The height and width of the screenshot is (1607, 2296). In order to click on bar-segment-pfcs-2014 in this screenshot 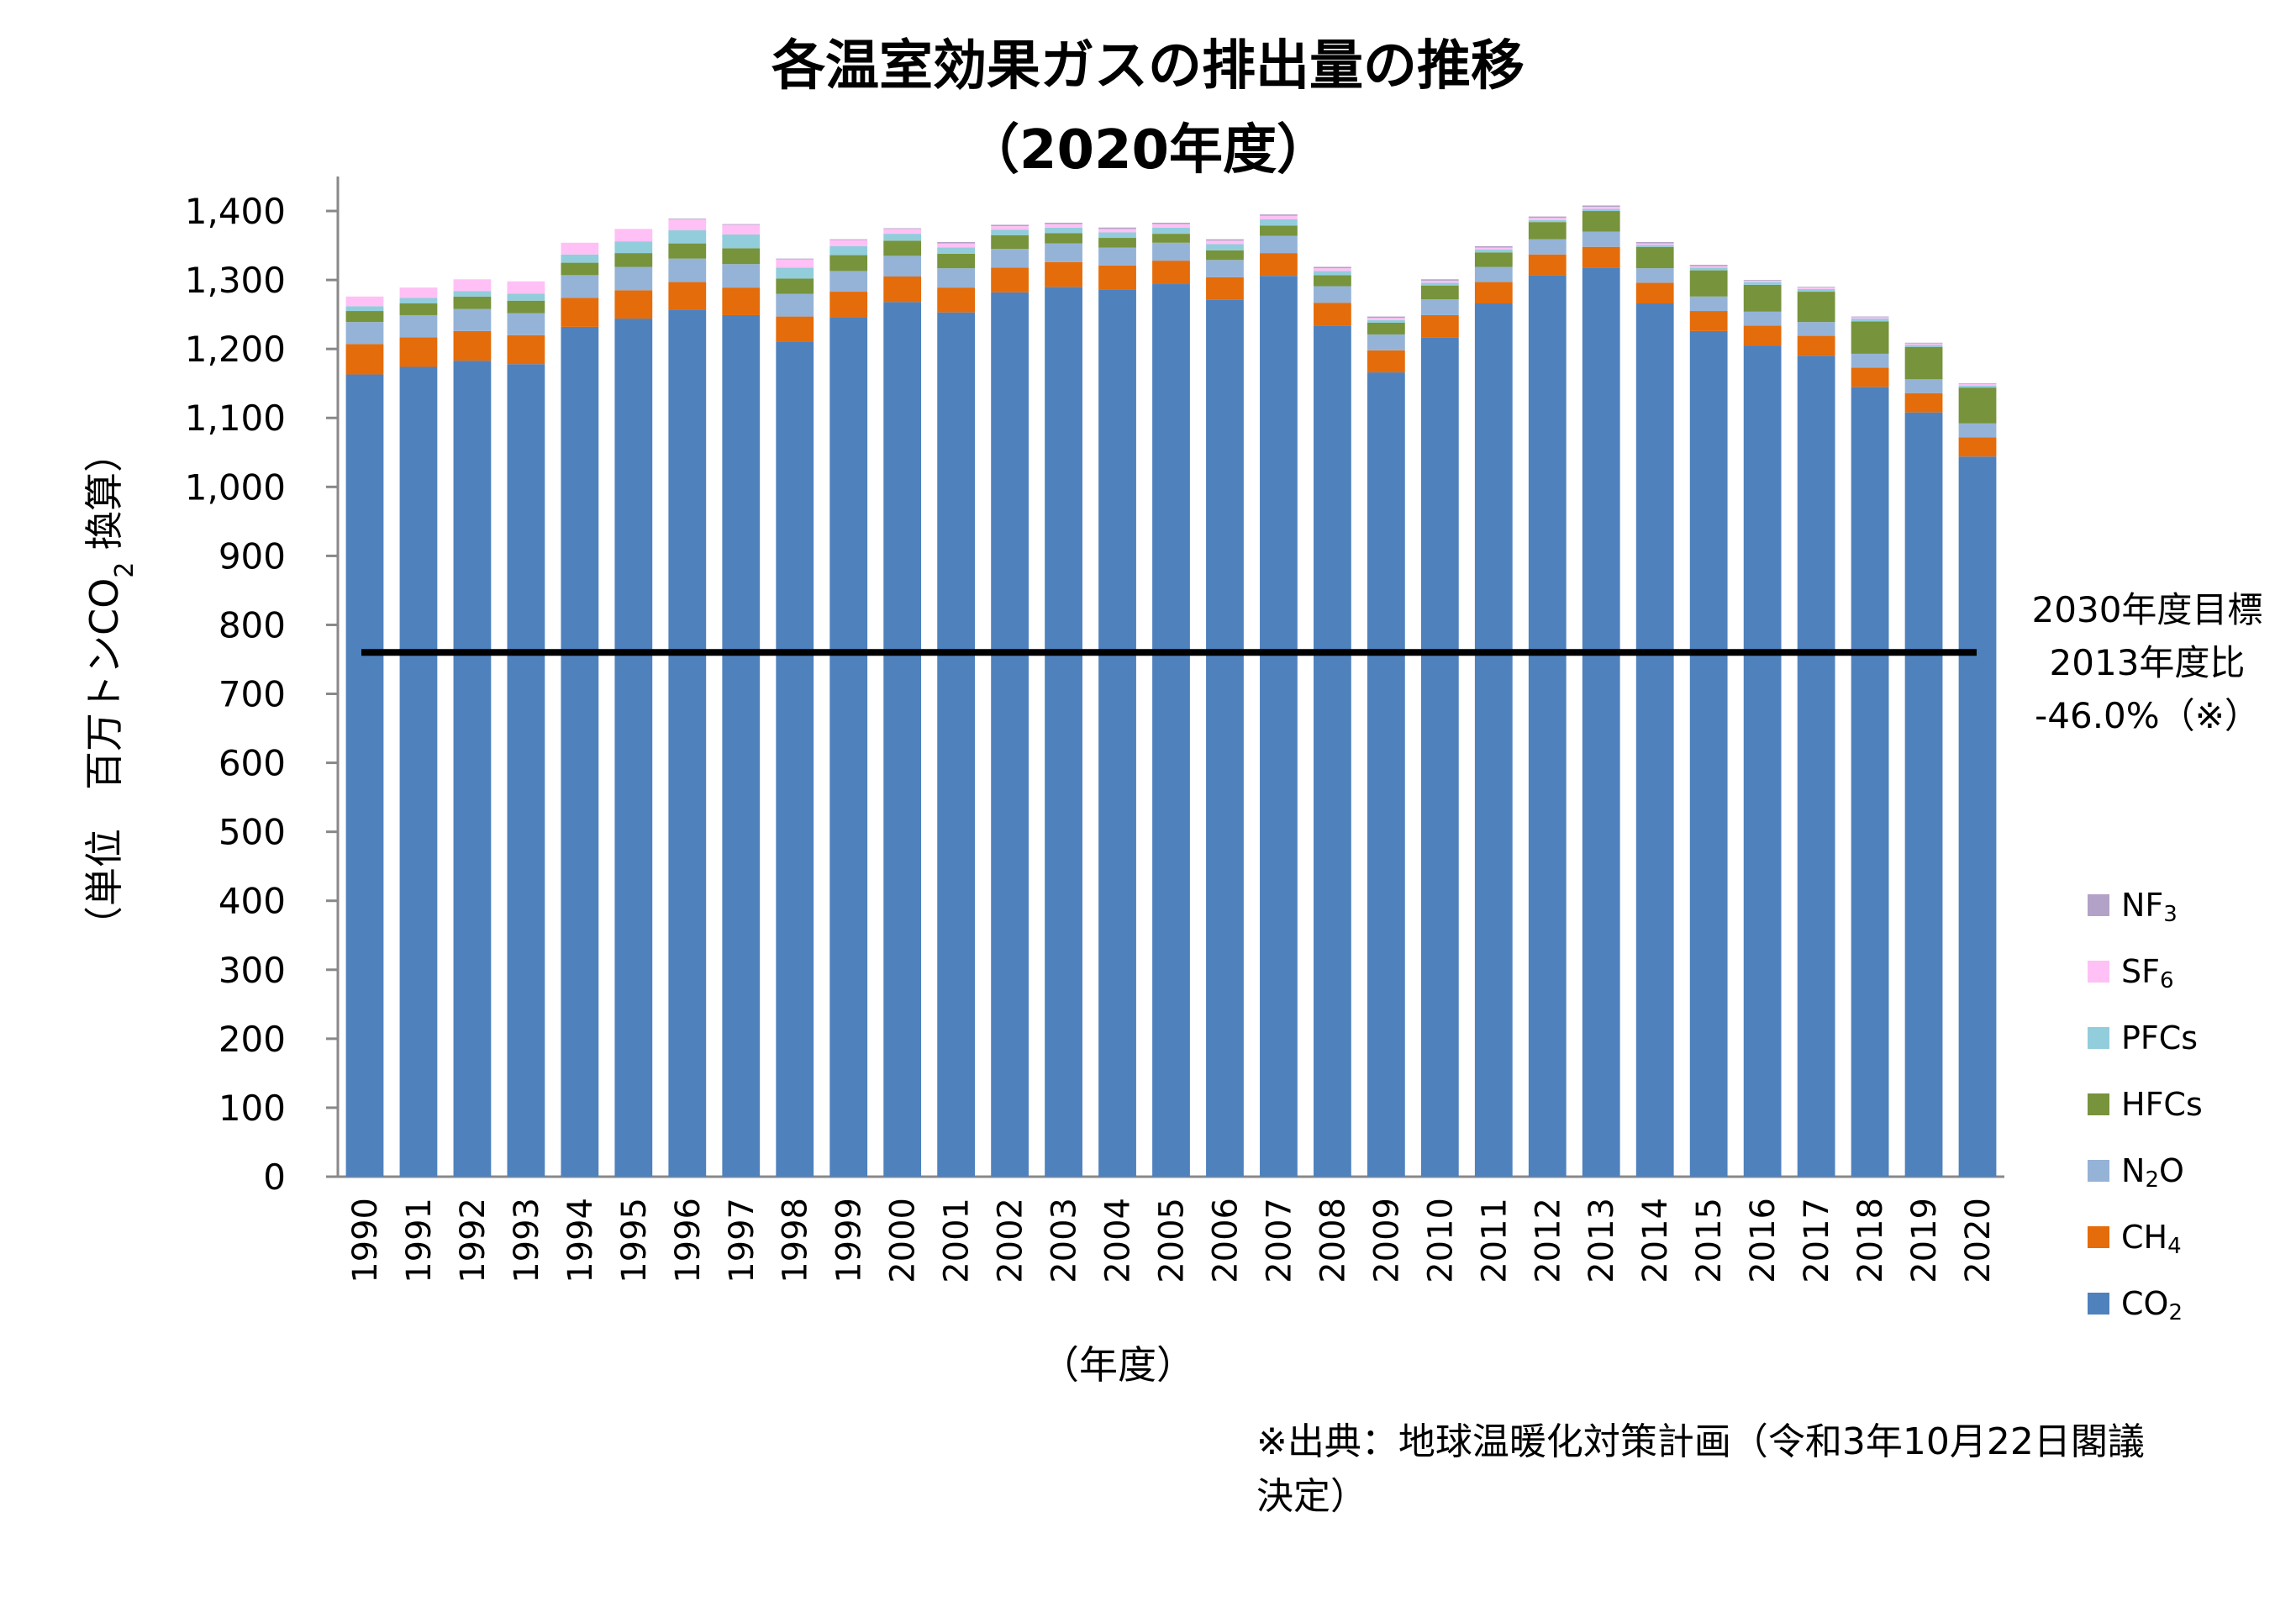, I will do `click(1655, 246)`.